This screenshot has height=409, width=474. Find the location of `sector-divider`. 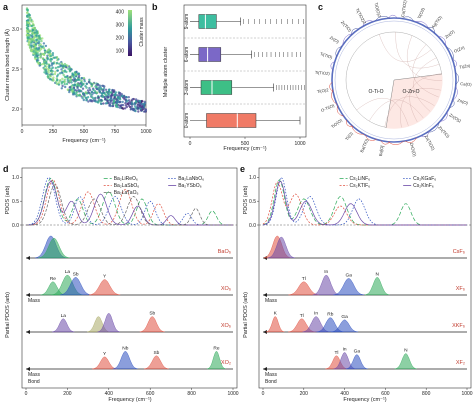

sector-divider is located at coordinates (390, 104).